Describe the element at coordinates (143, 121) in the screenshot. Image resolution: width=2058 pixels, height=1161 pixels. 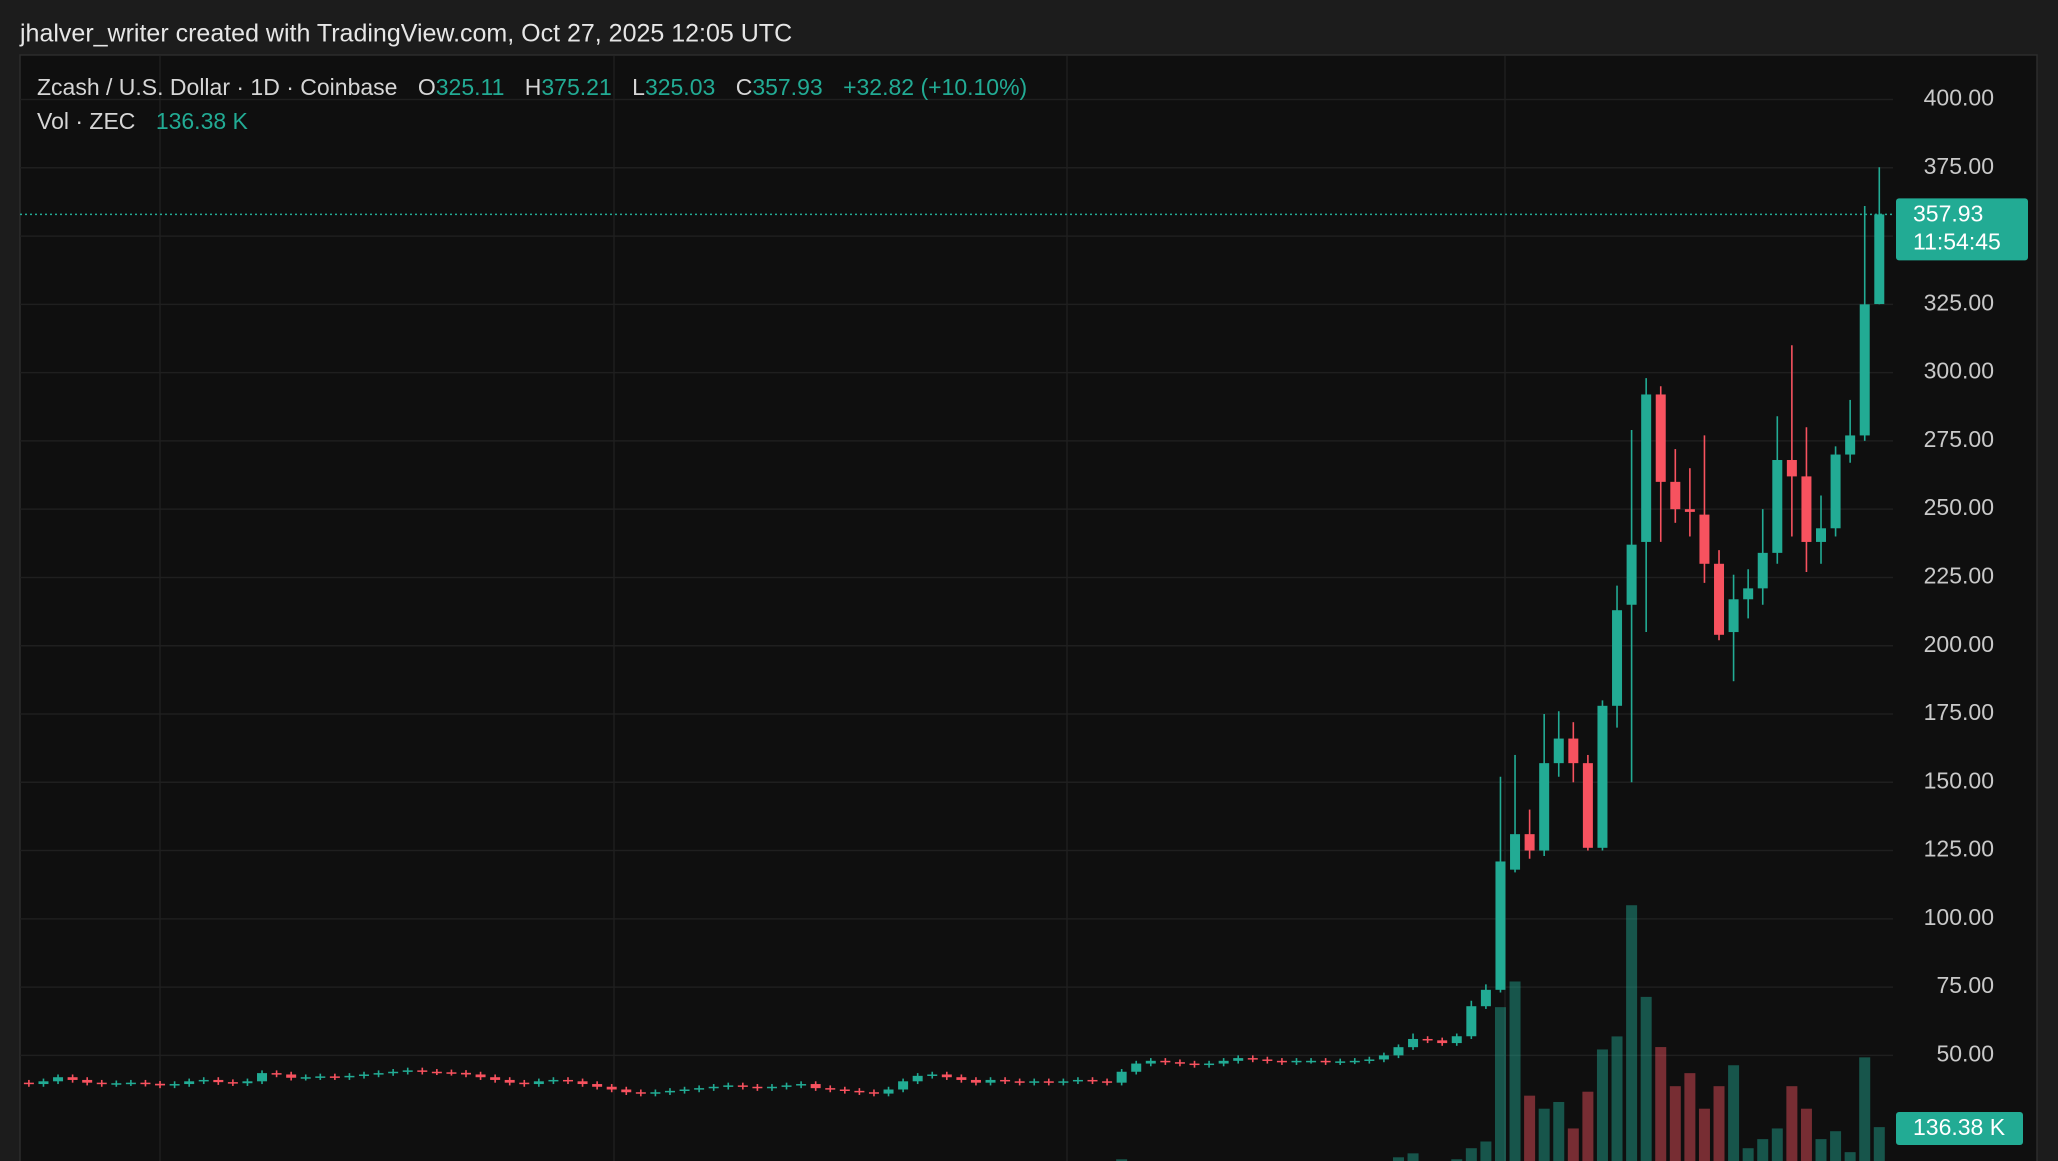
I see `volume-legend: Vol · ZEC 136.38 K` at that location.